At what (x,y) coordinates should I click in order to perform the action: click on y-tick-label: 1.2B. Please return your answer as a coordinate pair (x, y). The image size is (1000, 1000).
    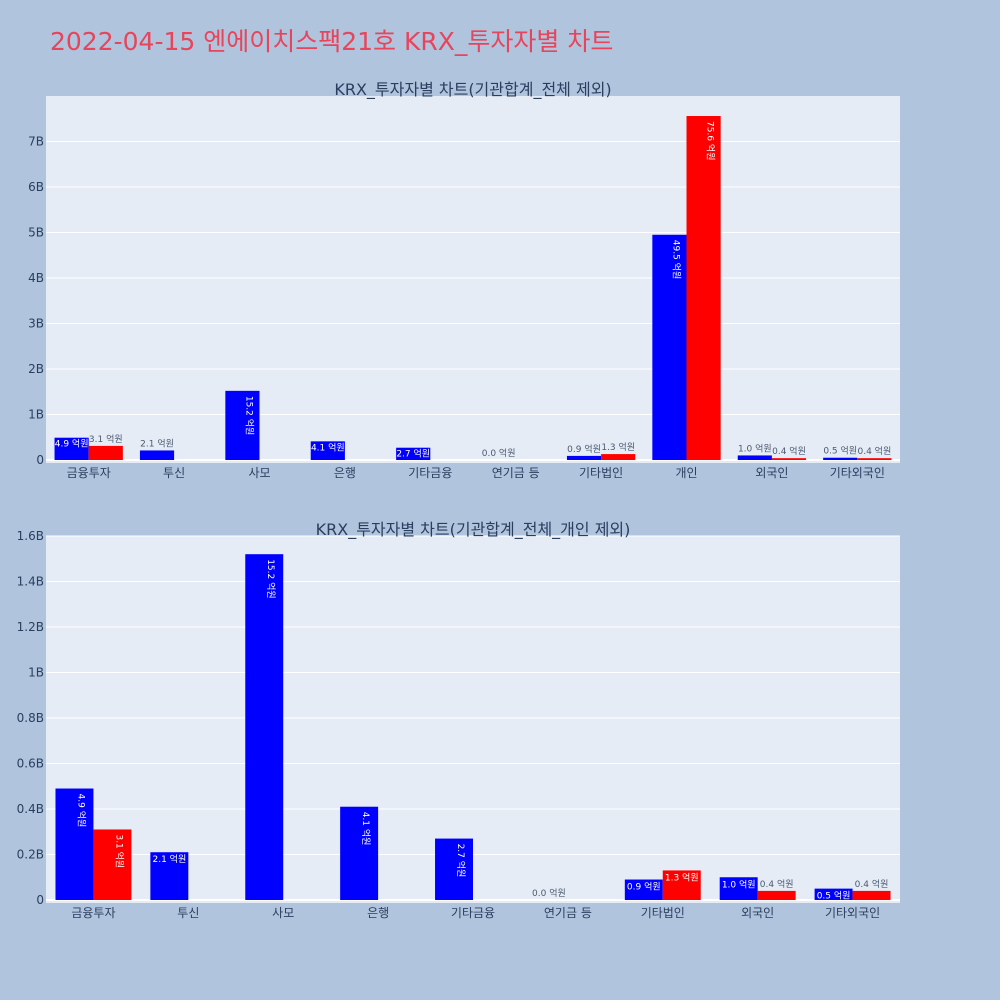
    Looking at the image, I should click on (30, 627).